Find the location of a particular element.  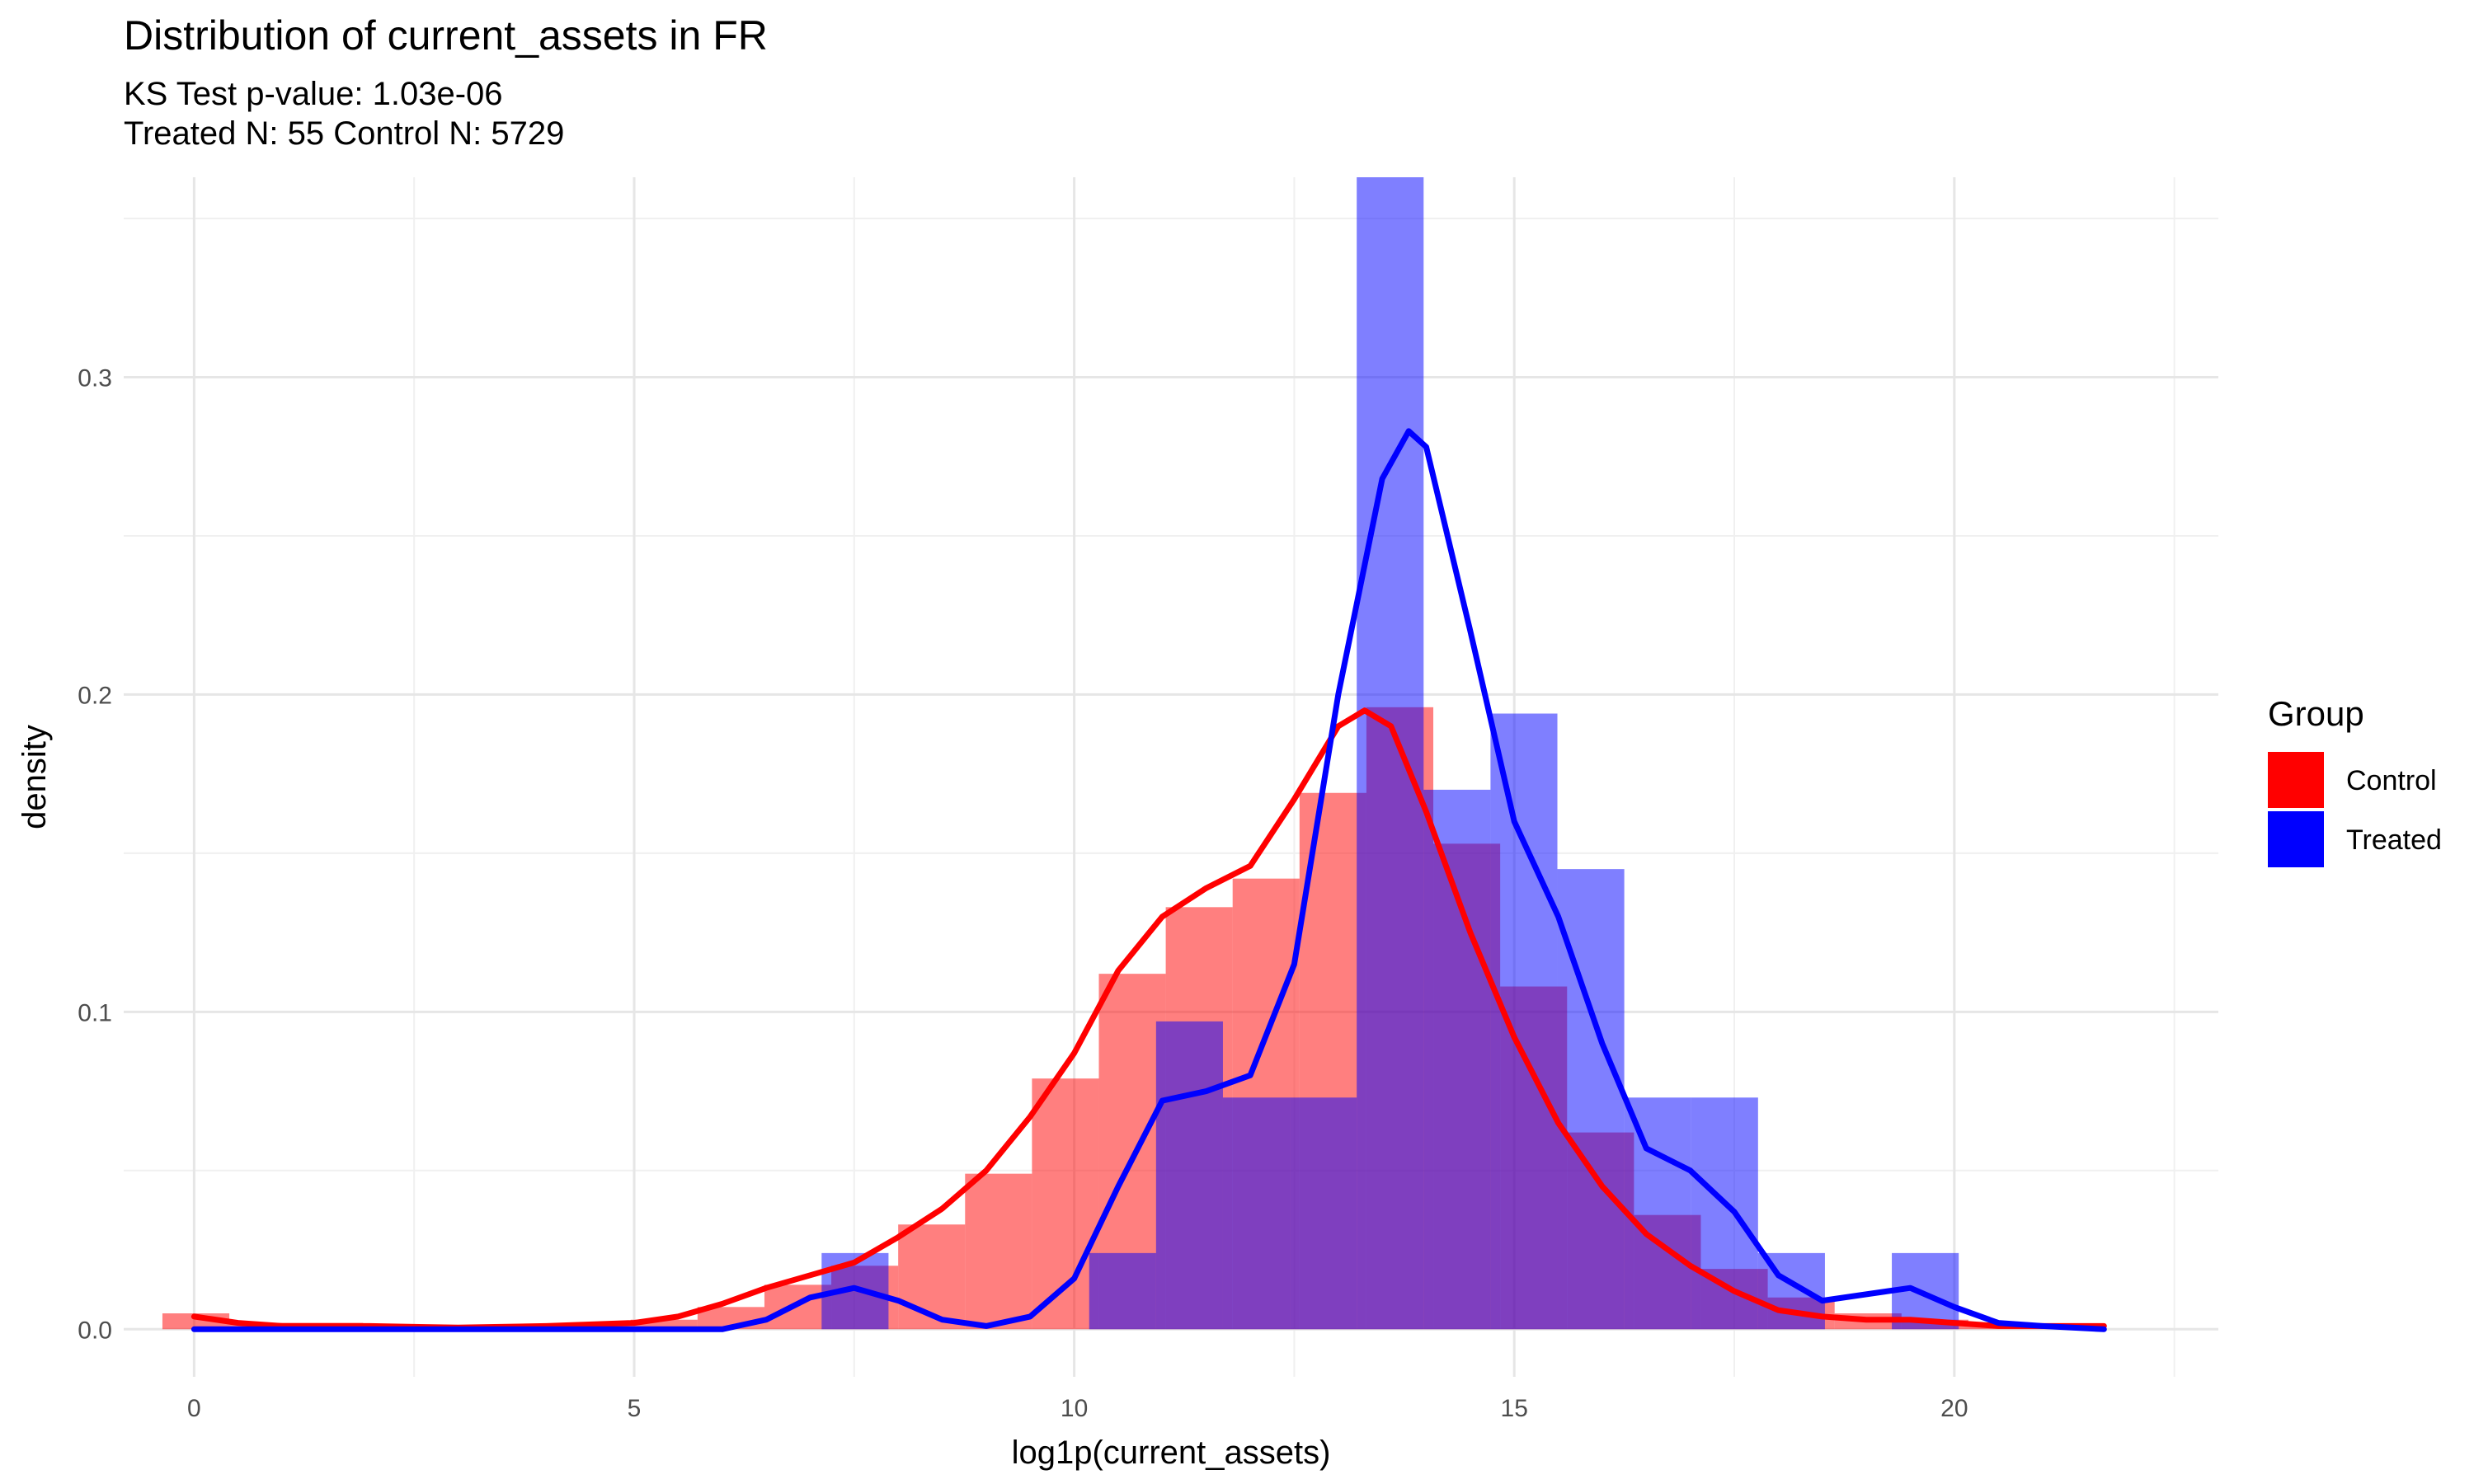

legend-key-control is located at coordinates (2296, 780).